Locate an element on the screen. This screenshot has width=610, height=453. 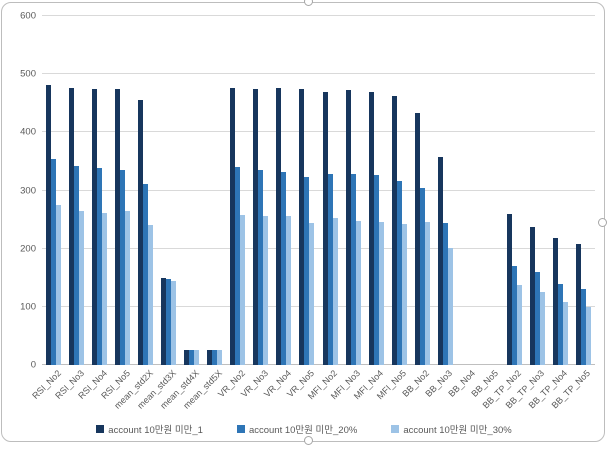
bar-group-RSI_No2 is located at coordinates (53, 225).